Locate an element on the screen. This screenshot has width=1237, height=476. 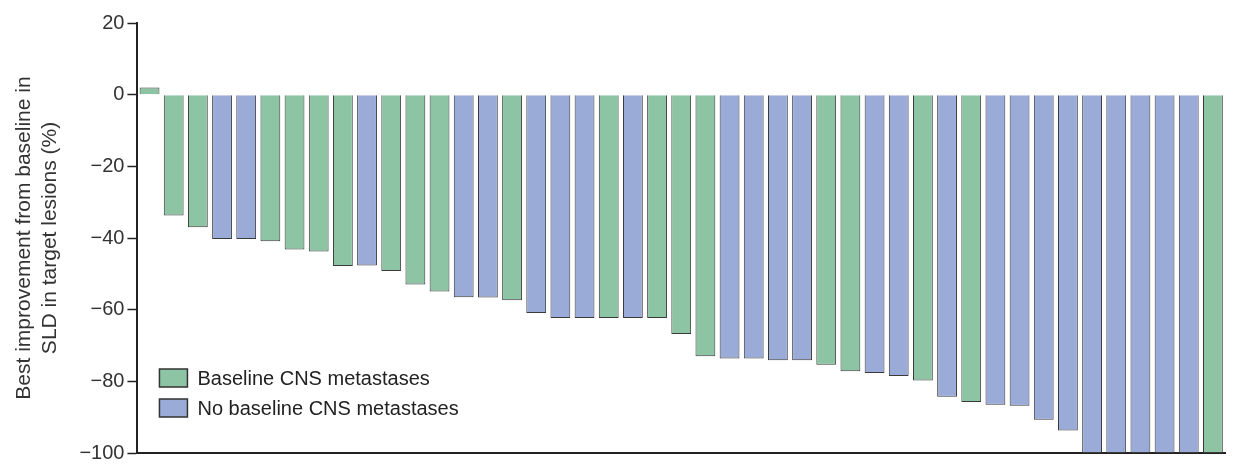
y-tick-label: −80 is located at coordinates (107, 379).